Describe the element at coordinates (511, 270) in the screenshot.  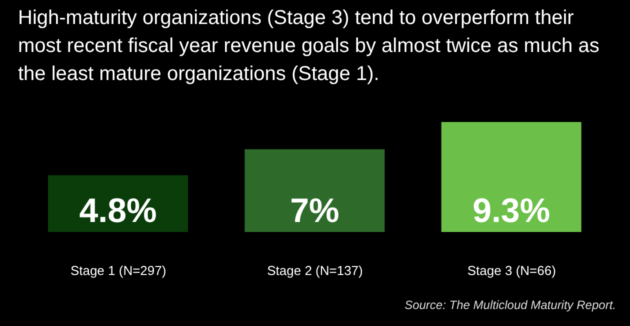
I see `x-tick-label: Stage 3 (N=66)` at that location.